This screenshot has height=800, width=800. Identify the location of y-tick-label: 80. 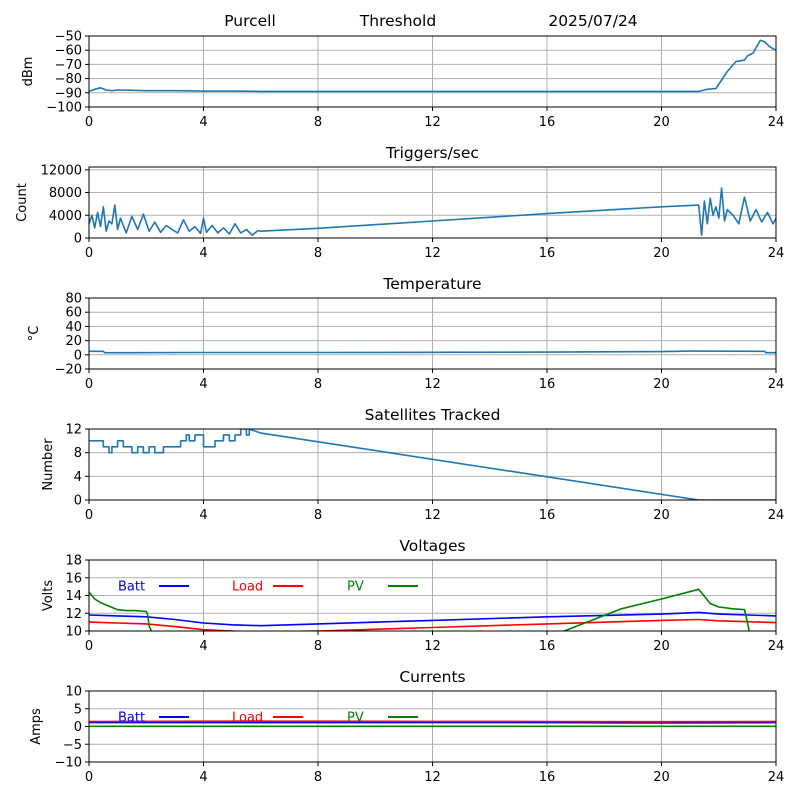
(73, 299).